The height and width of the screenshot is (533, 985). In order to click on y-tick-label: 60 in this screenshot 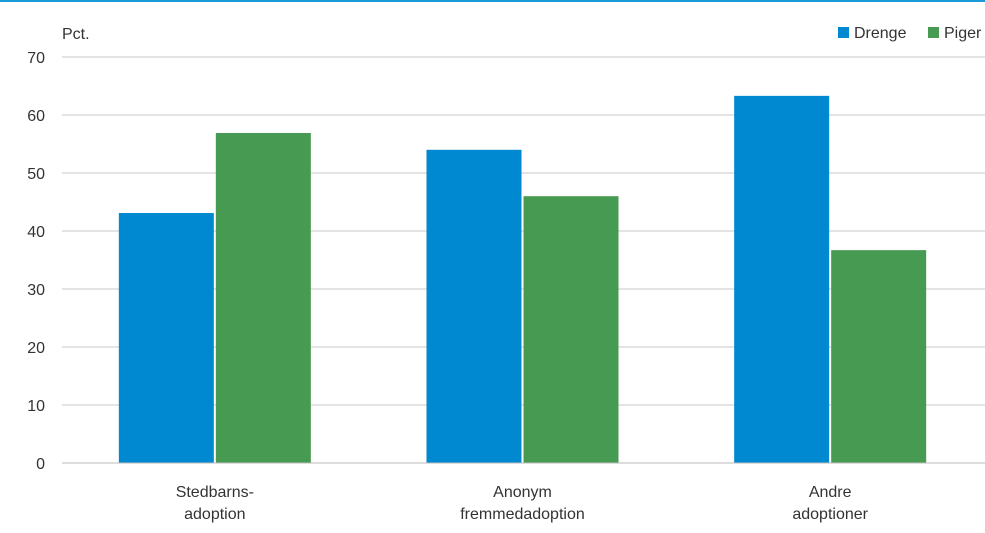, I will do `click(36, 116)`.